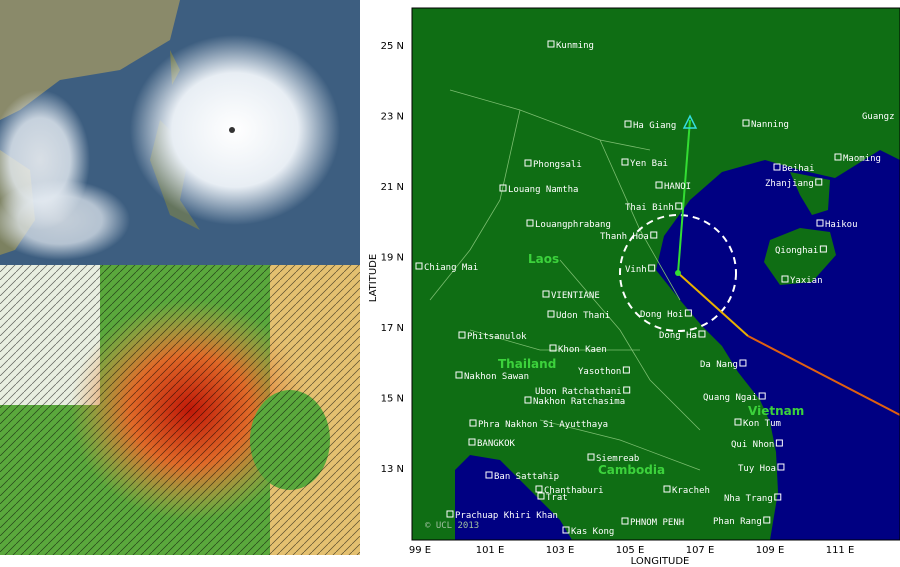  Describe the element at coordinates (583, 316) in the screenshot. I see `city-label: Udon Thani` at that location.